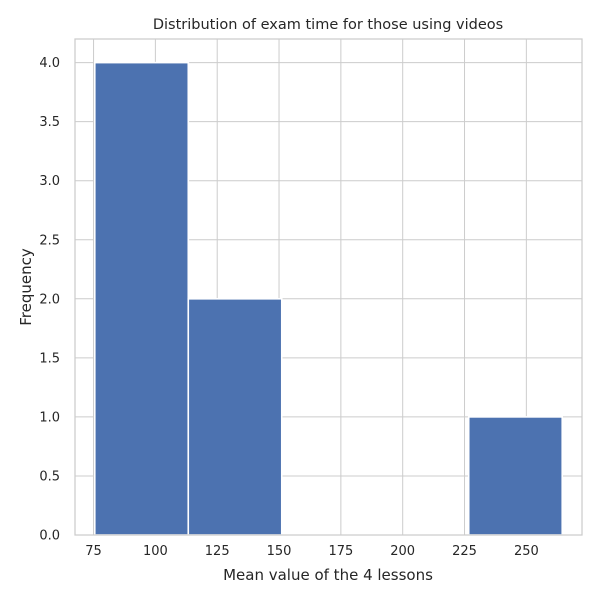  Describe the element at coordinates (402, 551) in the screenshot. I see `x-tick-label: 200` at that location.